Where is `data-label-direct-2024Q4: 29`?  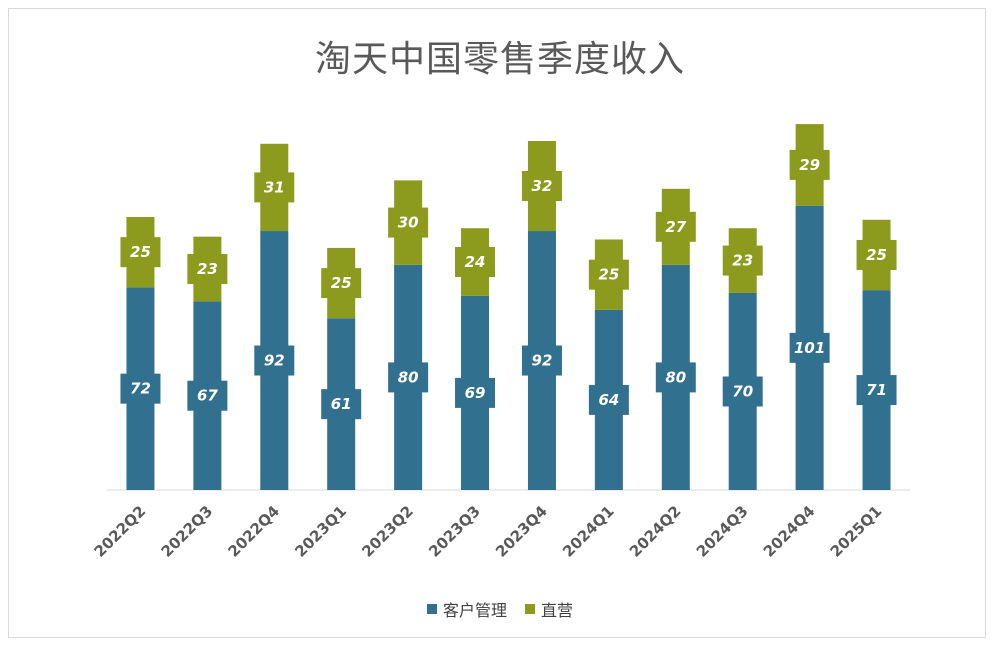 data-label-direct-2024Q4: 29 is located at coordinates (809, 165).